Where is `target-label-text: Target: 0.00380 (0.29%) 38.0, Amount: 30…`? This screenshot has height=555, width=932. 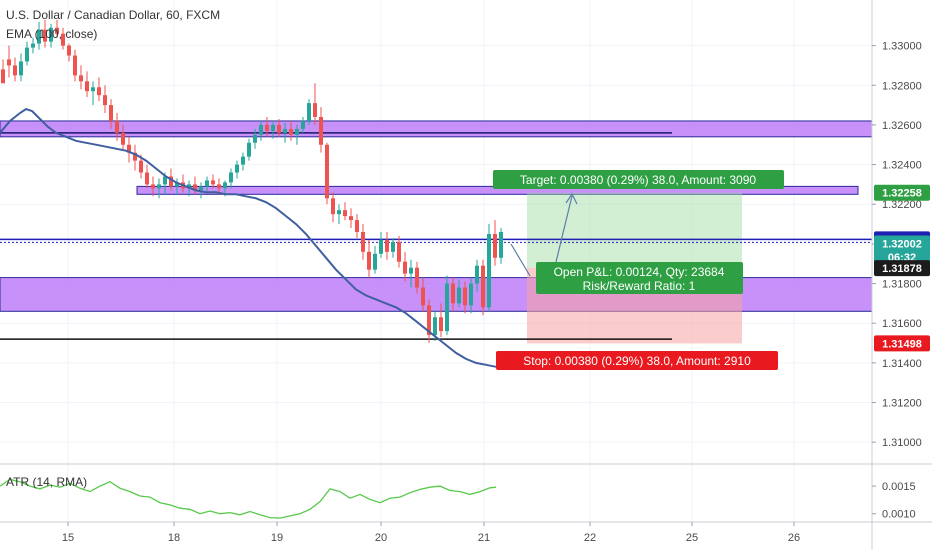
target-label-text: Target: 0.00380 (0.29%) 38.0, Amount: 30… is located at coordinates (638, 180).